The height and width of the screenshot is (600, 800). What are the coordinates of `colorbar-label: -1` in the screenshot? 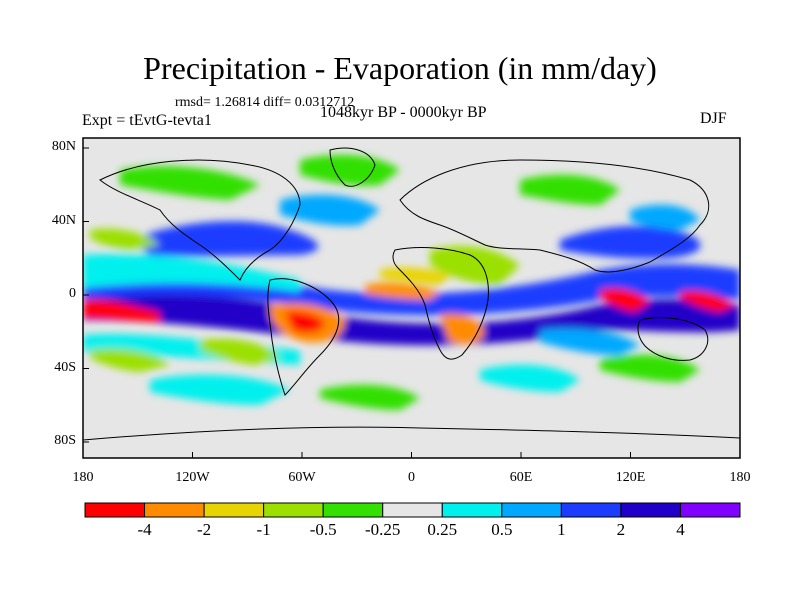 It's located at (263, 529).